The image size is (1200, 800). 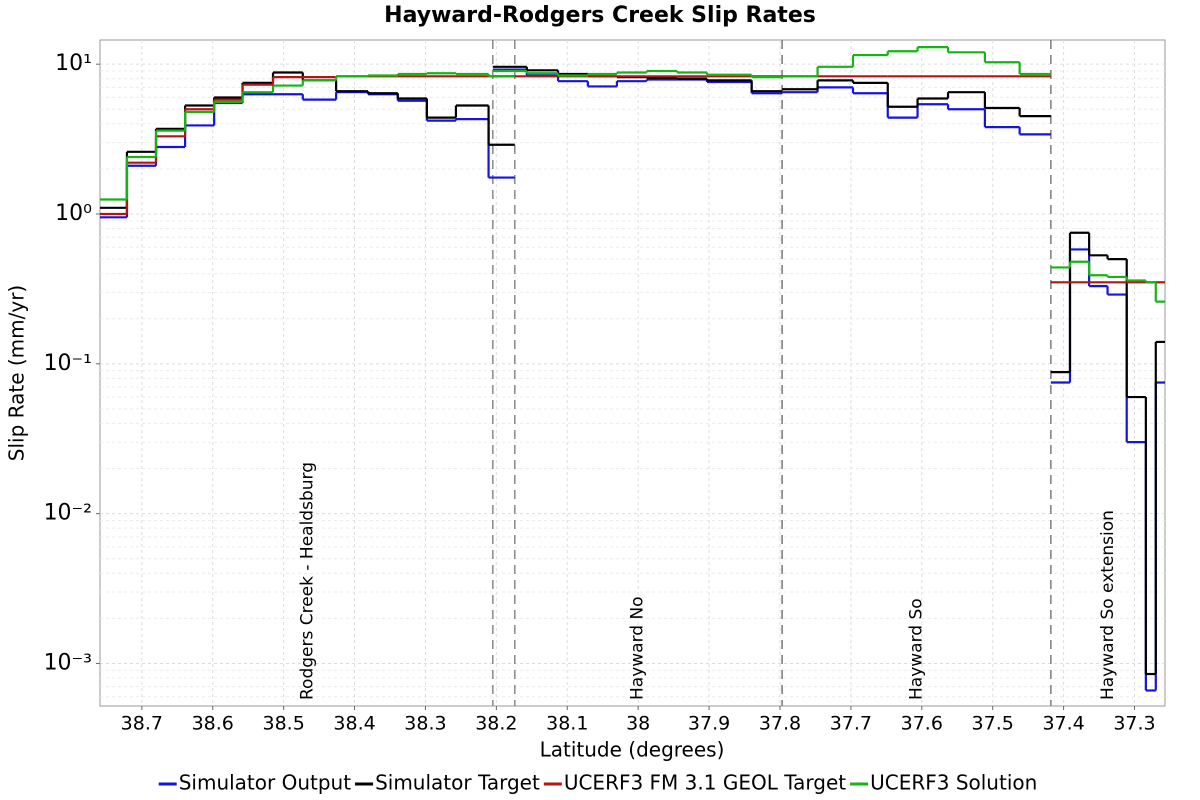 What do you see at coordinates (922, 724) in the screenshot?
I see `x-tick-label: 37.6` at bounding box center [922, 724].